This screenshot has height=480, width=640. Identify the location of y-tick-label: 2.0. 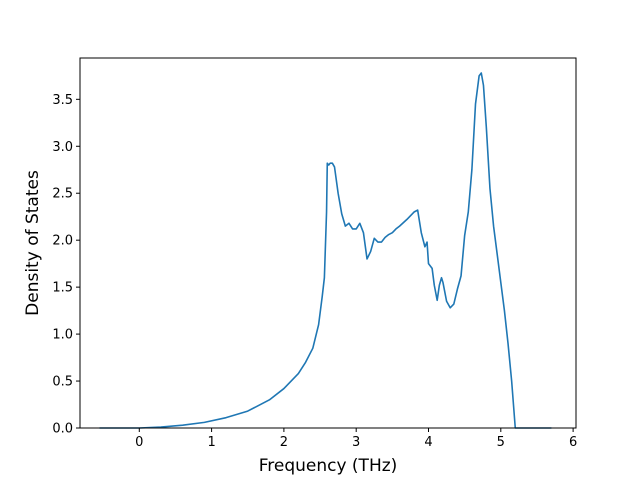
(62, 241).